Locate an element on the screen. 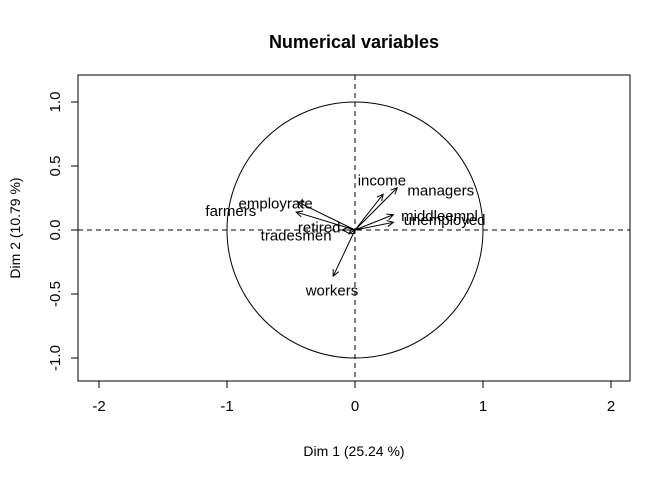 The width and height of the screenshot is (672, 480). x-axis-title: Dim 1 (25.24 %) is located at coordinates (353, 451).